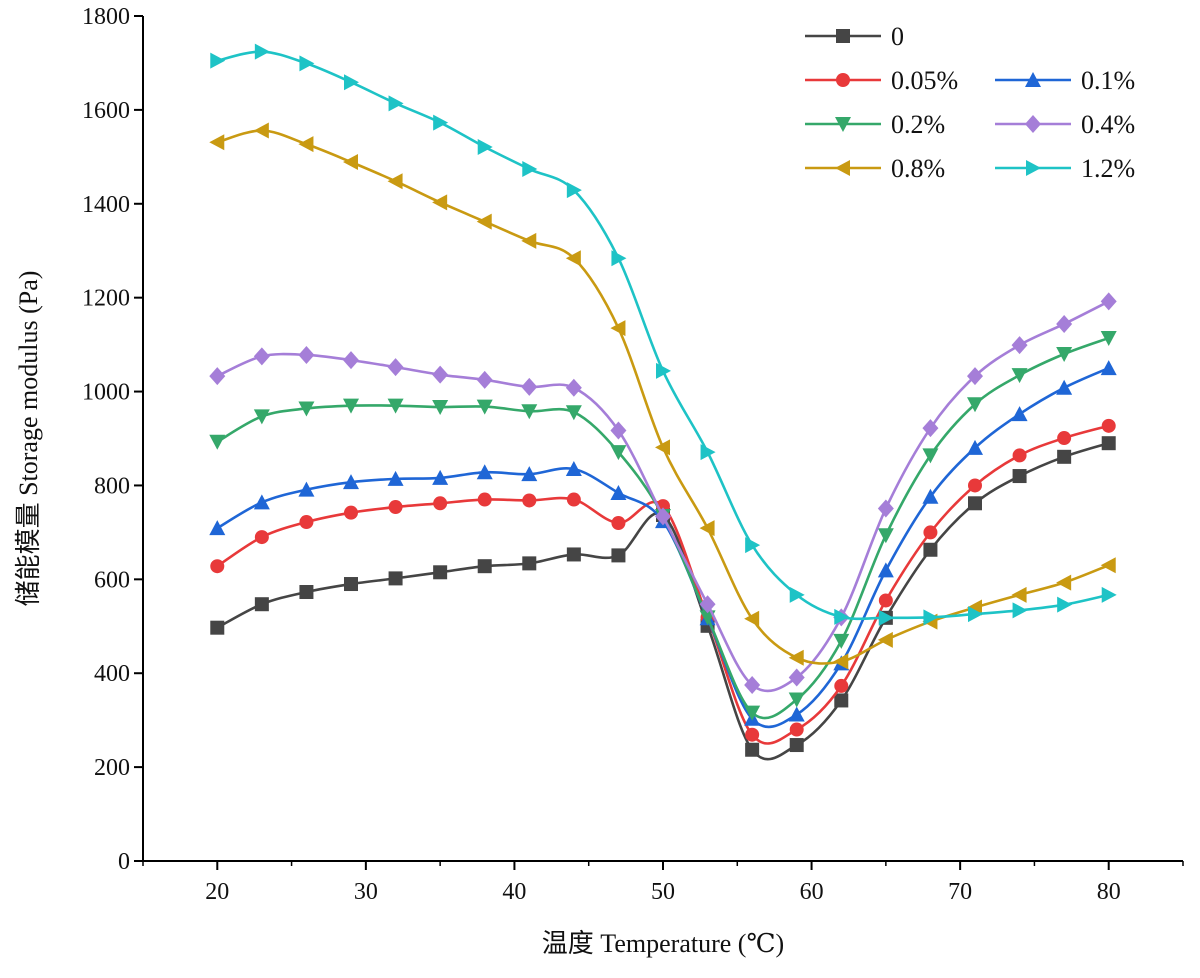 The image size is (1200, 978). Describe the element at coordinates (1065, 80) in the screenshot. I see `legend-entry: 0.1%` at that location.